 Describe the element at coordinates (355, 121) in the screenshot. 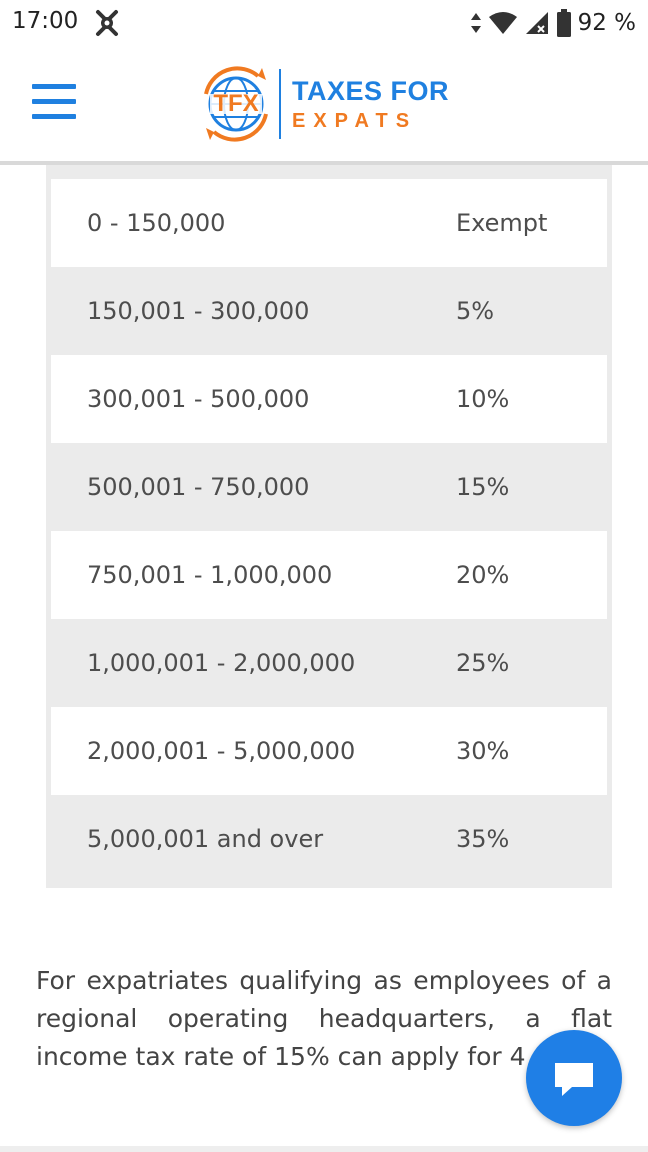

I see `logo-line2: EXPATS` at that location.